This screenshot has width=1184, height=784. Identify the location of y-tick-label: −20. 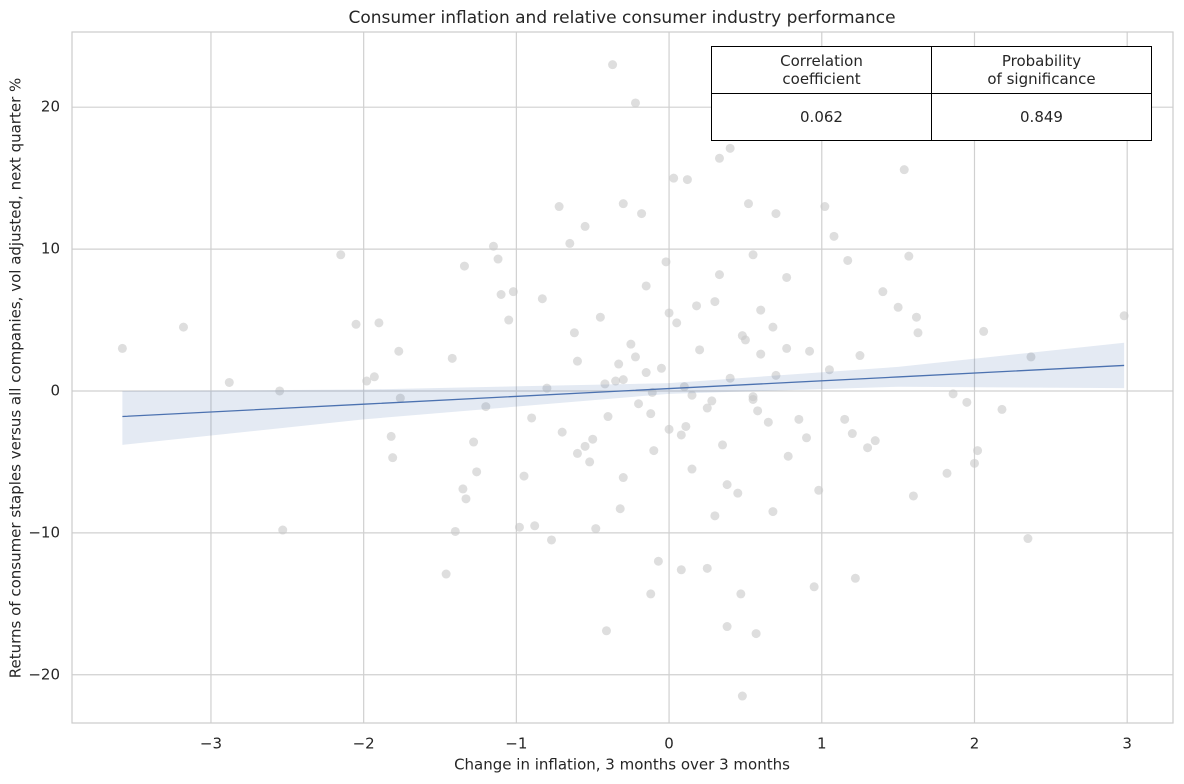
(44, 674).